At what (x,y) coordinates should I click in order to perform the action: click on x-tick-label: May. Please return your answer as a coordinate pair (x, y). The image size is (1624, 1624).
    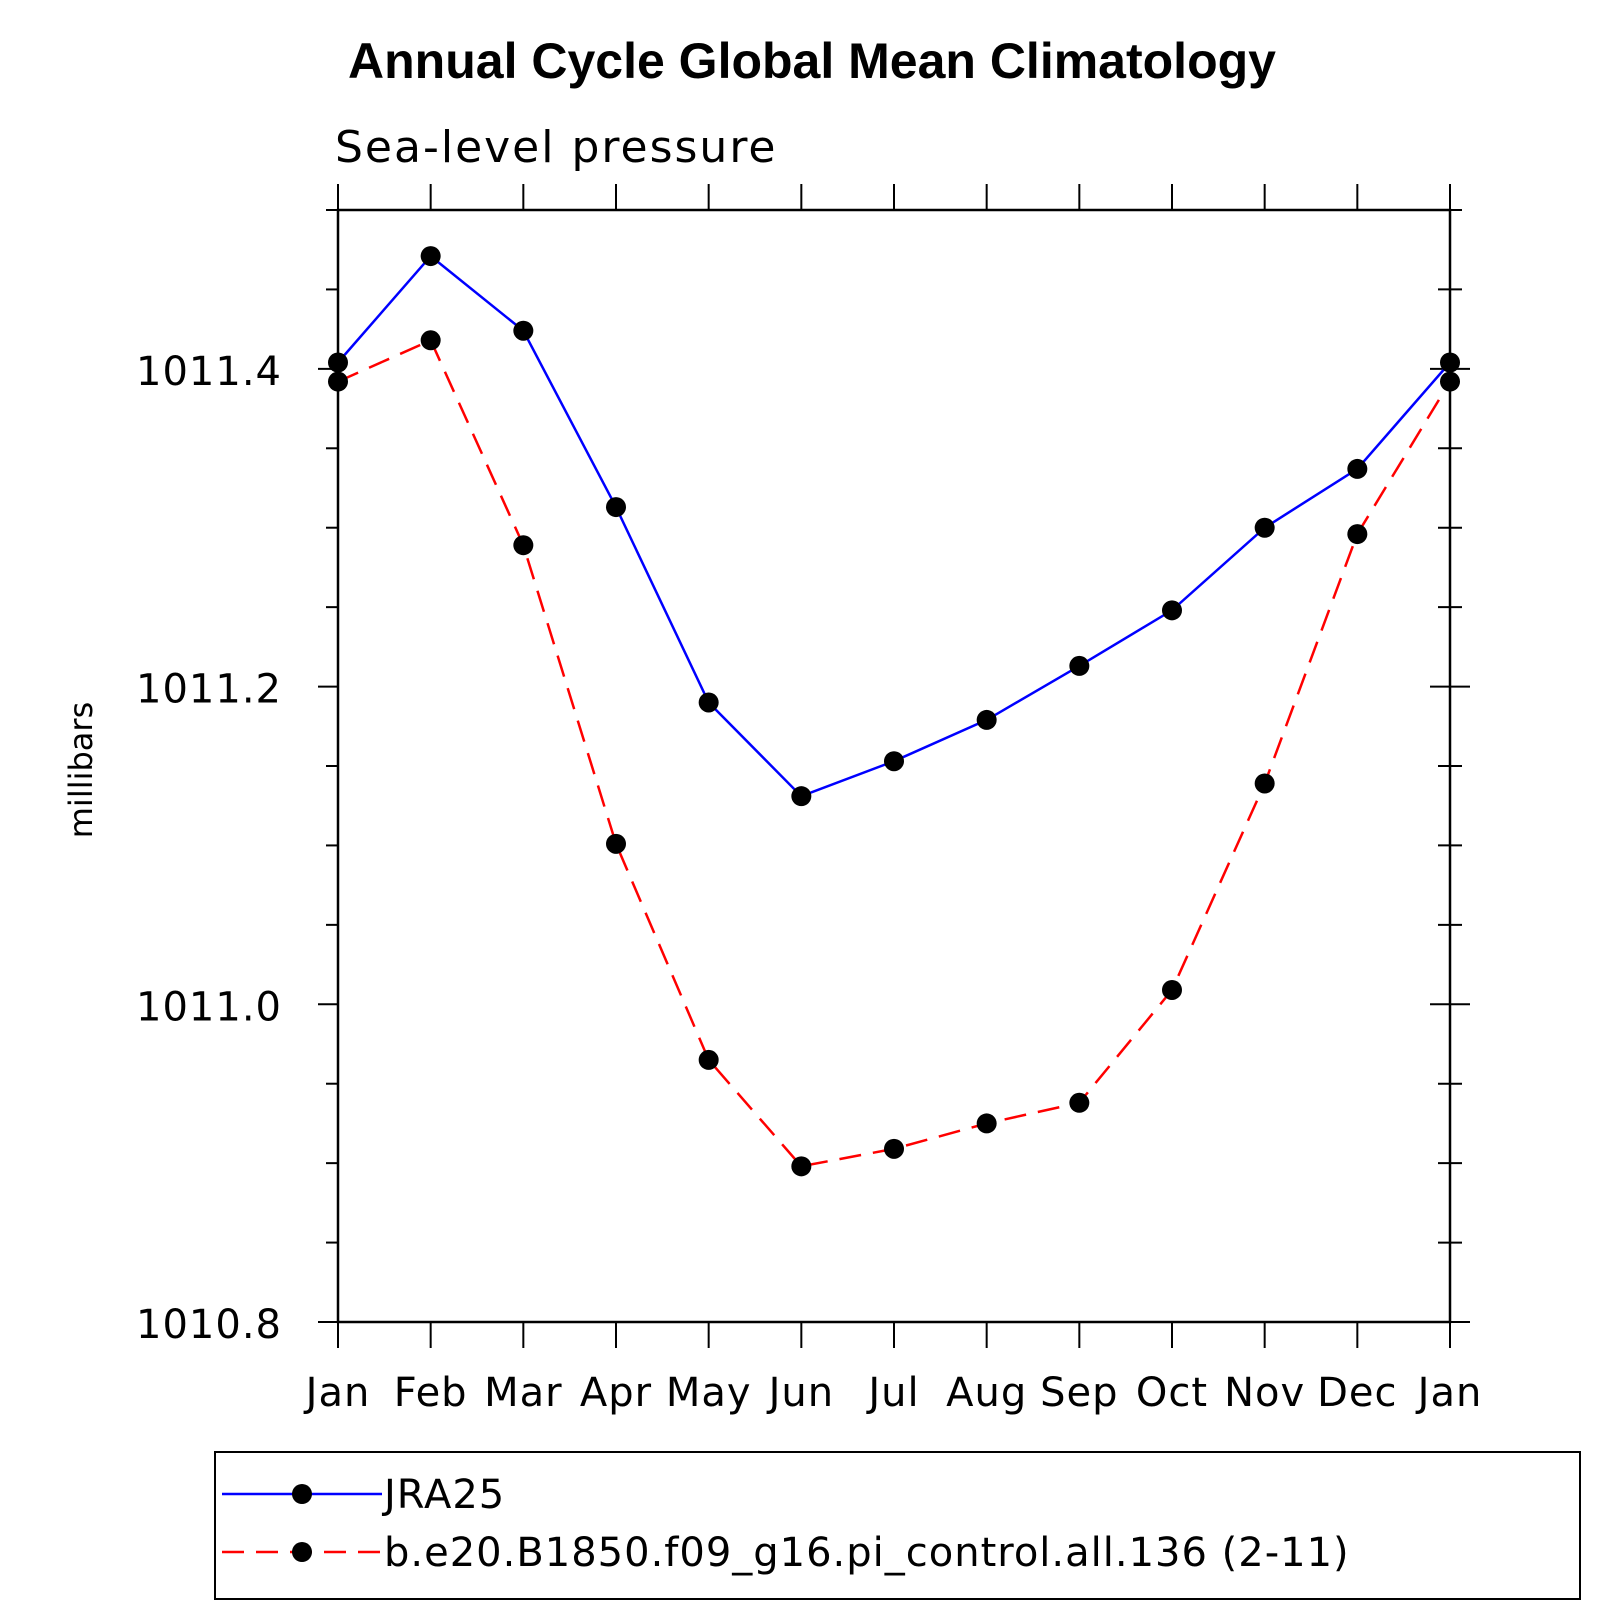
    Looking at the image, I should click on (709, 1393).